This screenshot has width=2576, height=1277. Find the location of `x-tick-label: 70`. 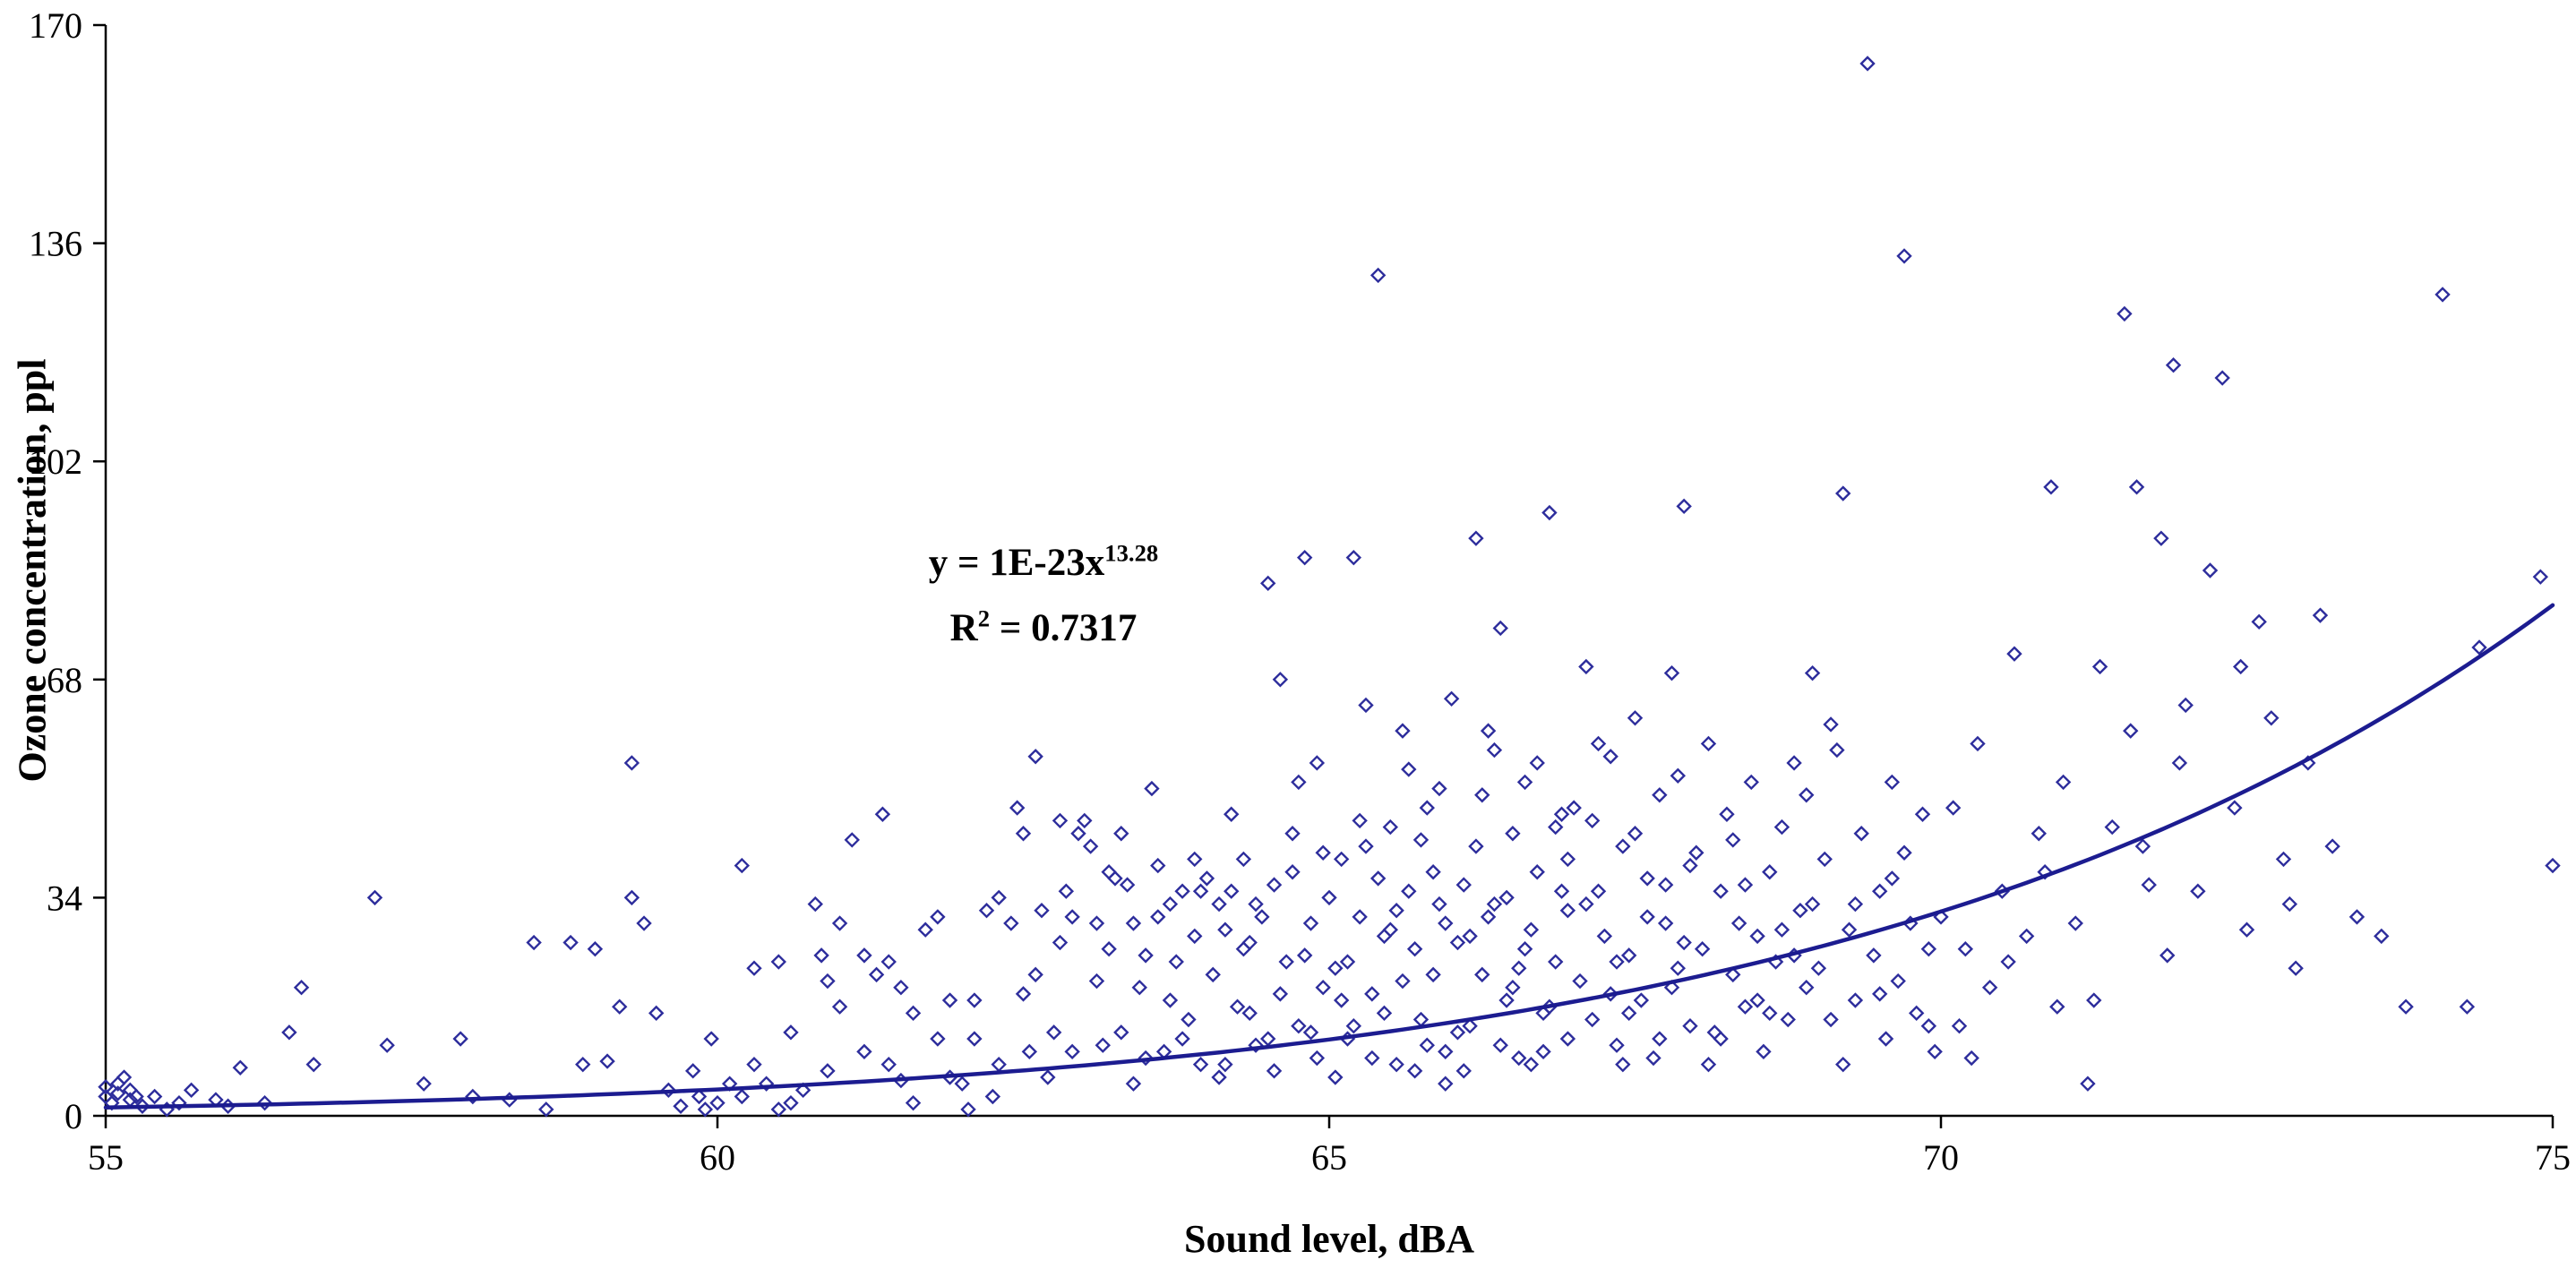

x-tick-label: 70 is located at coordinates (1941, 1158).